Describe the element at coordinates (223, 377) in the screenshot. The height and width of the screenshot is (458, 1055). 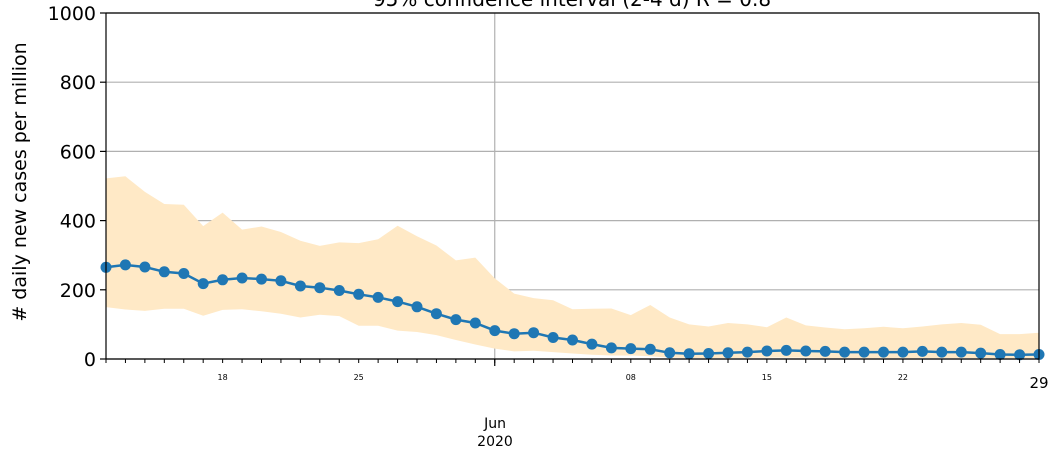
I see `x-tick-label: 18` at that location.